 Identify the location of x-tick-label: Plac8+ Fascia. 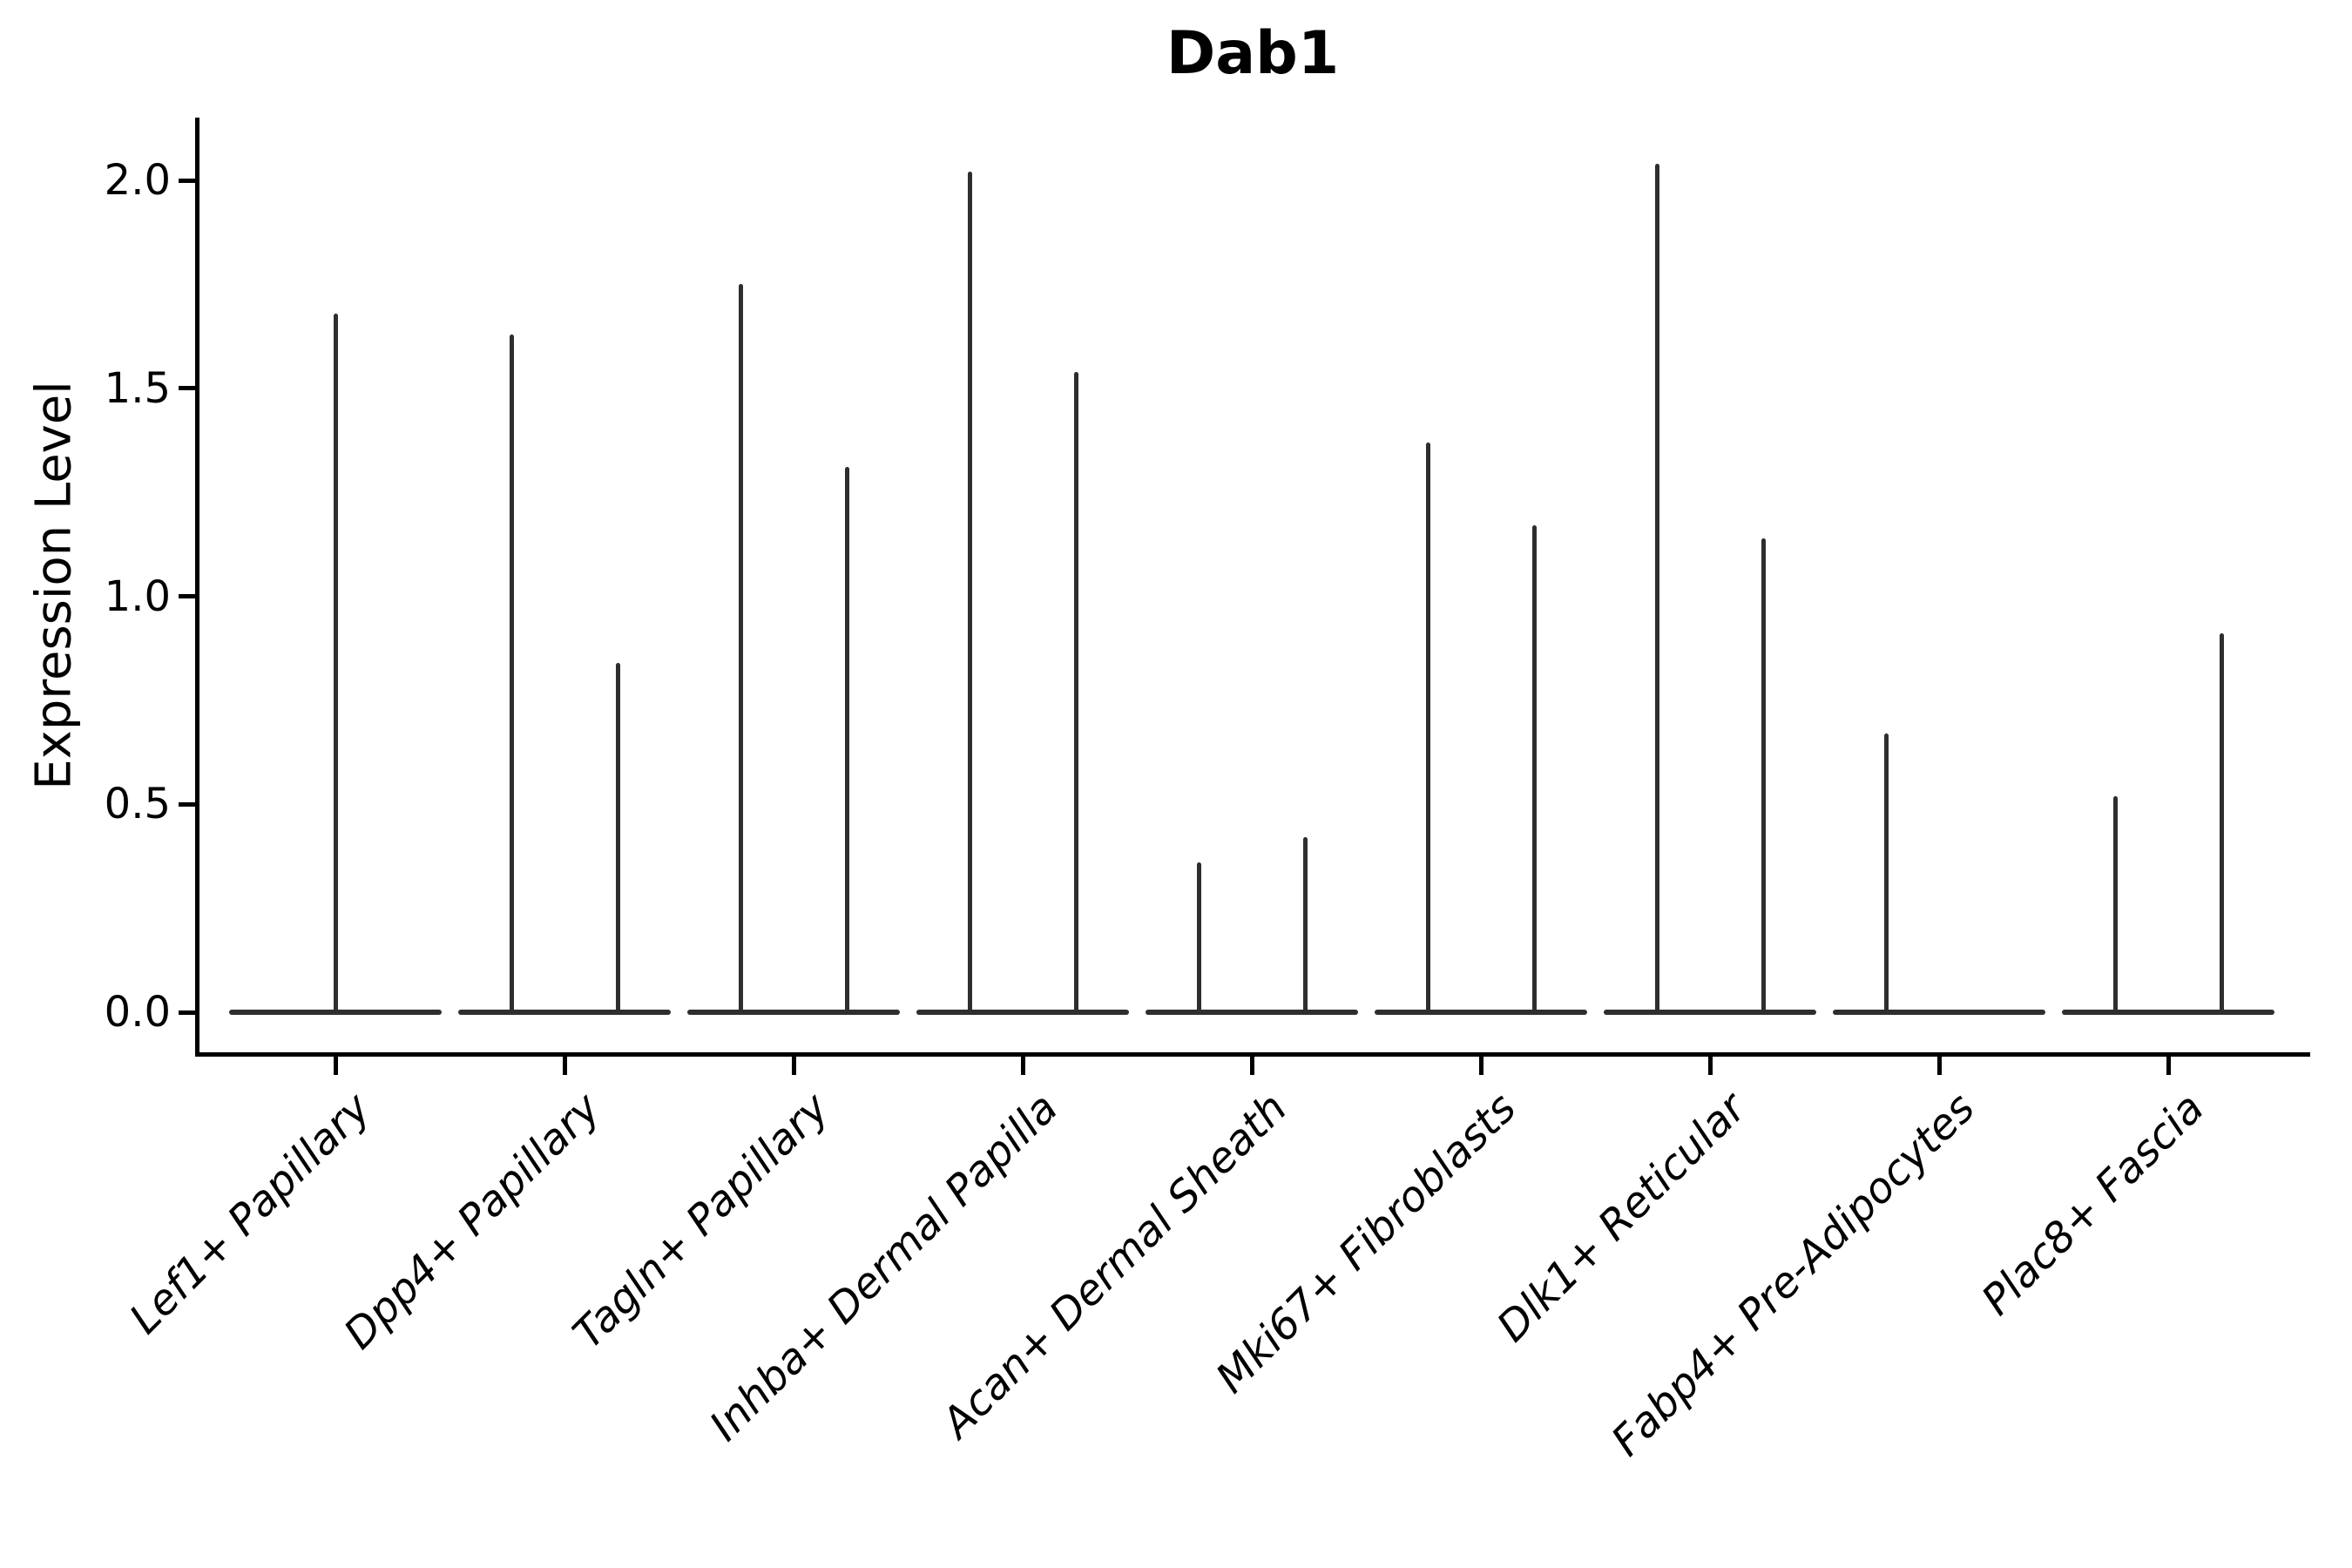
(2092, 1204).